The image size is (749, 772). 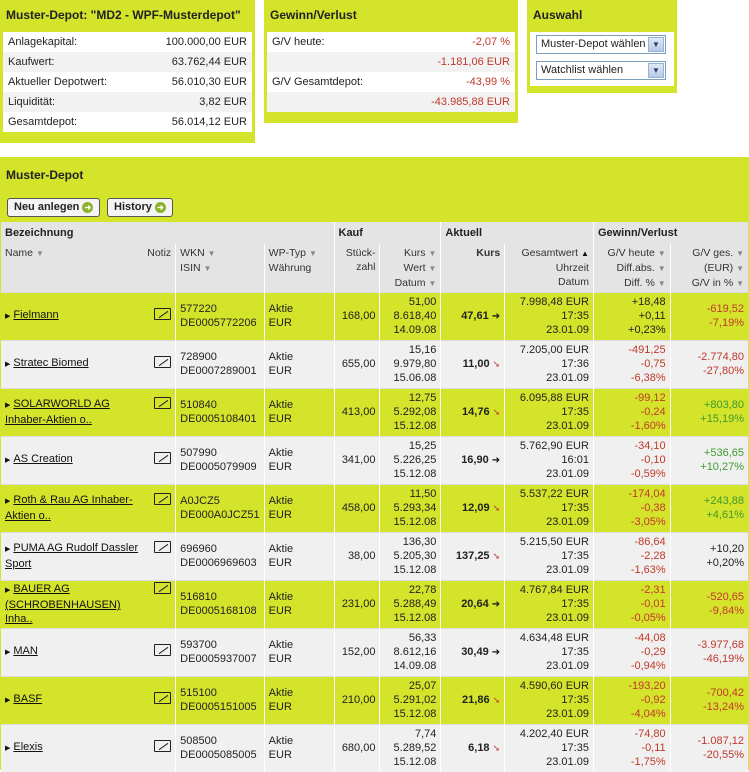 What do you see at coordinates (410, 315) in the screenshot?
I see `cell-kauf: 51,00 8.618,40 14.09.08` at bounding box center [410, 315].